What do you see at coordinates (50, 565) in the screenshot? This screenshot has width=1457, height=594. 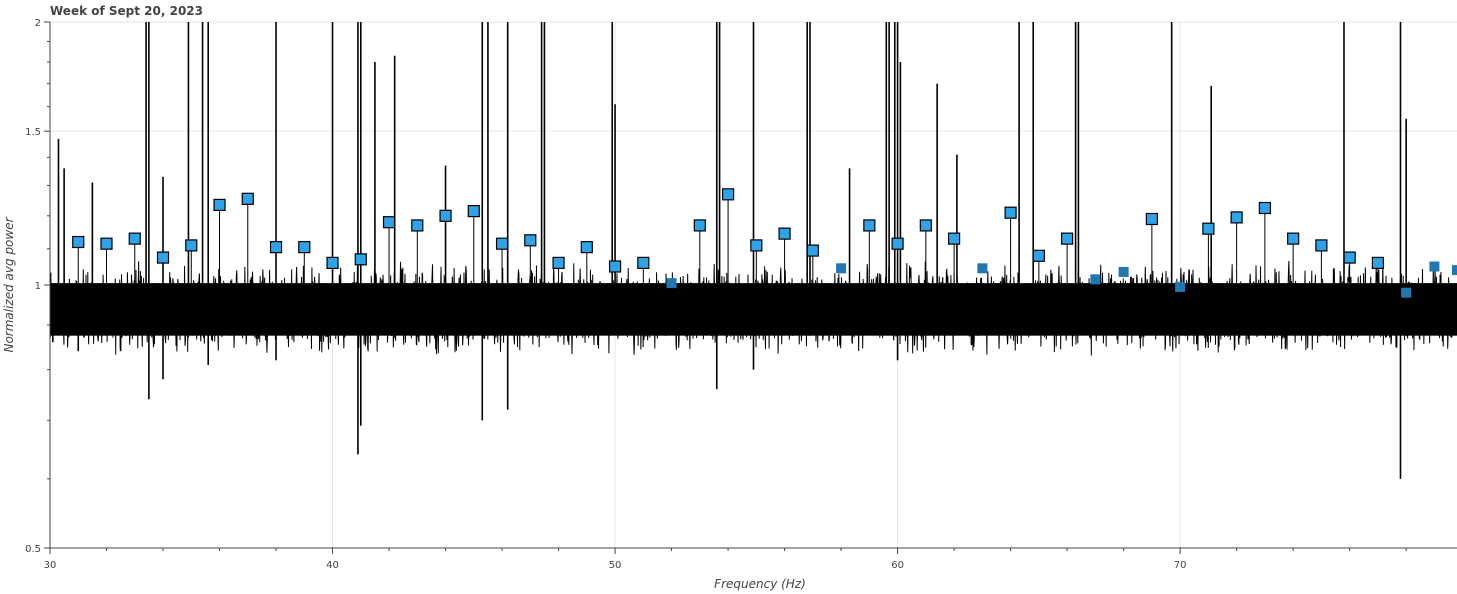 I see `x-tick-label: 30` at bounding box center [50, 565].